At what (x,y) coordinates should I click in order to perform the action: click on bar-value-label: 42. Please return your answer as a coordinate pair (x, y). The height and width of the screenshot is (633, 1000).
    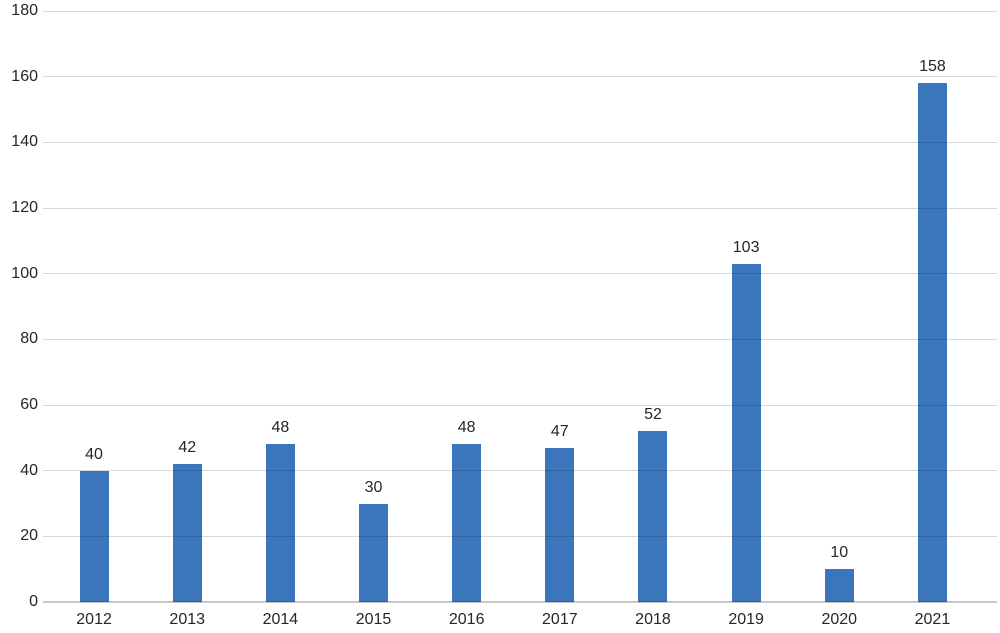
    Looking at the image, I should click on (187, 448).